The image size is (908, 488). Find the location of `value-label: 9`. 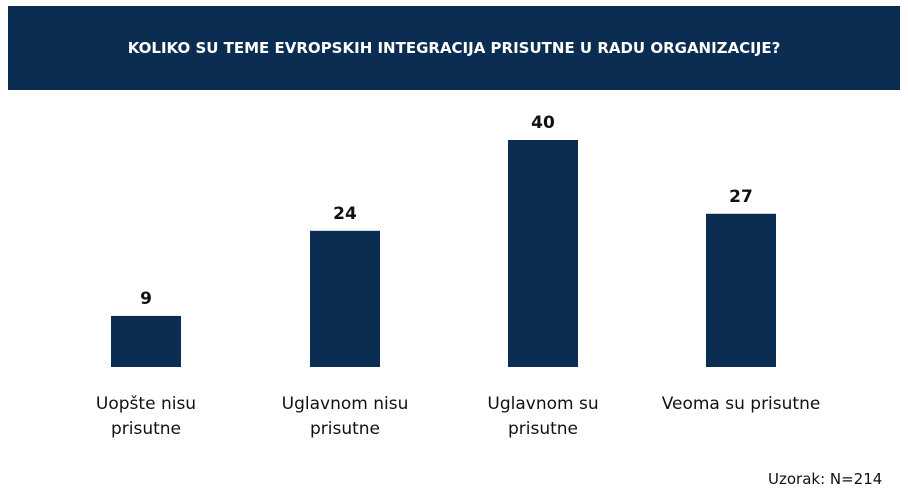

value-label: 9 is located at coordinates (146, 299).